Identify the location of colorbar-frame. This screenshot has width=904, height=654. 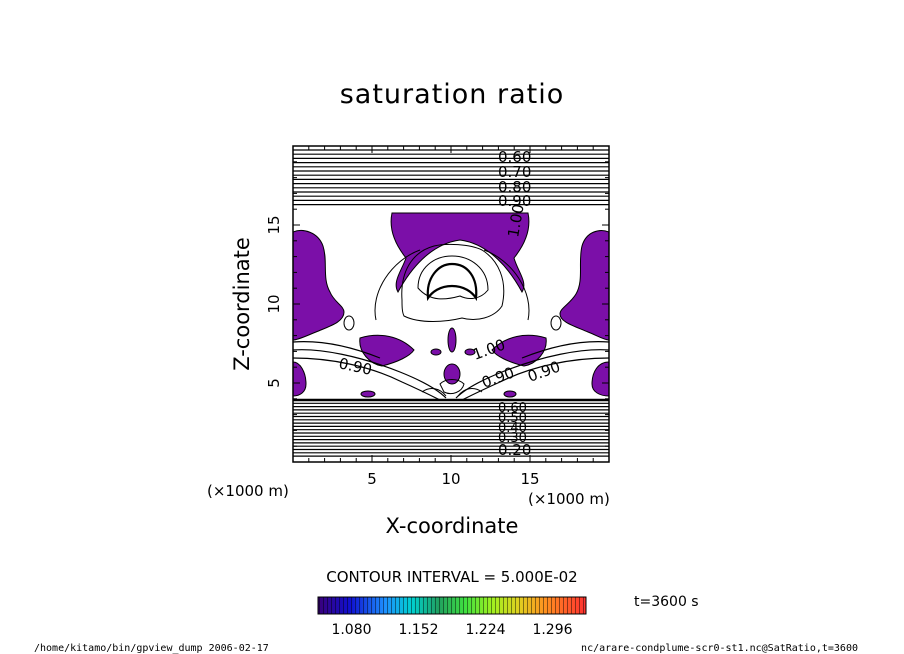
(452, 605).